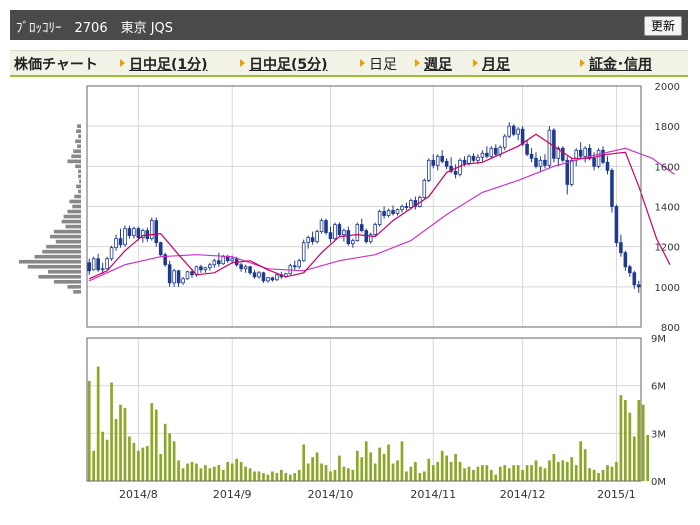  What do you see at coordinates (433, 494) in the screenshot?
I see `date-tick-label: 2014/11` at bounding box center [433, 494].